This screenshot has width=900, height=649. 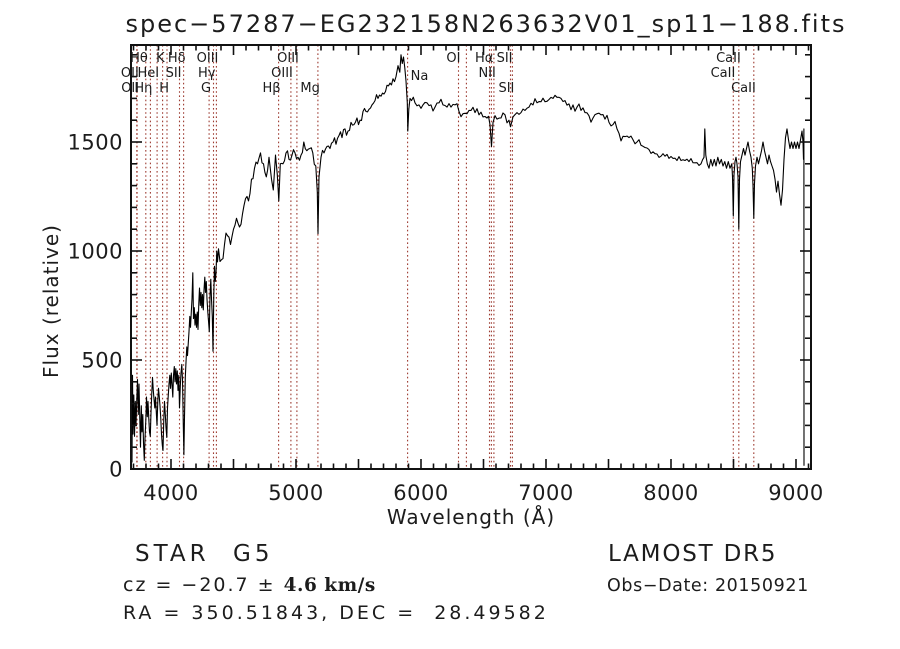 What do you see at coordinates (253, 554) in the screenshot?
I see `object-subclass: G5` at bounding box center [253, 554].